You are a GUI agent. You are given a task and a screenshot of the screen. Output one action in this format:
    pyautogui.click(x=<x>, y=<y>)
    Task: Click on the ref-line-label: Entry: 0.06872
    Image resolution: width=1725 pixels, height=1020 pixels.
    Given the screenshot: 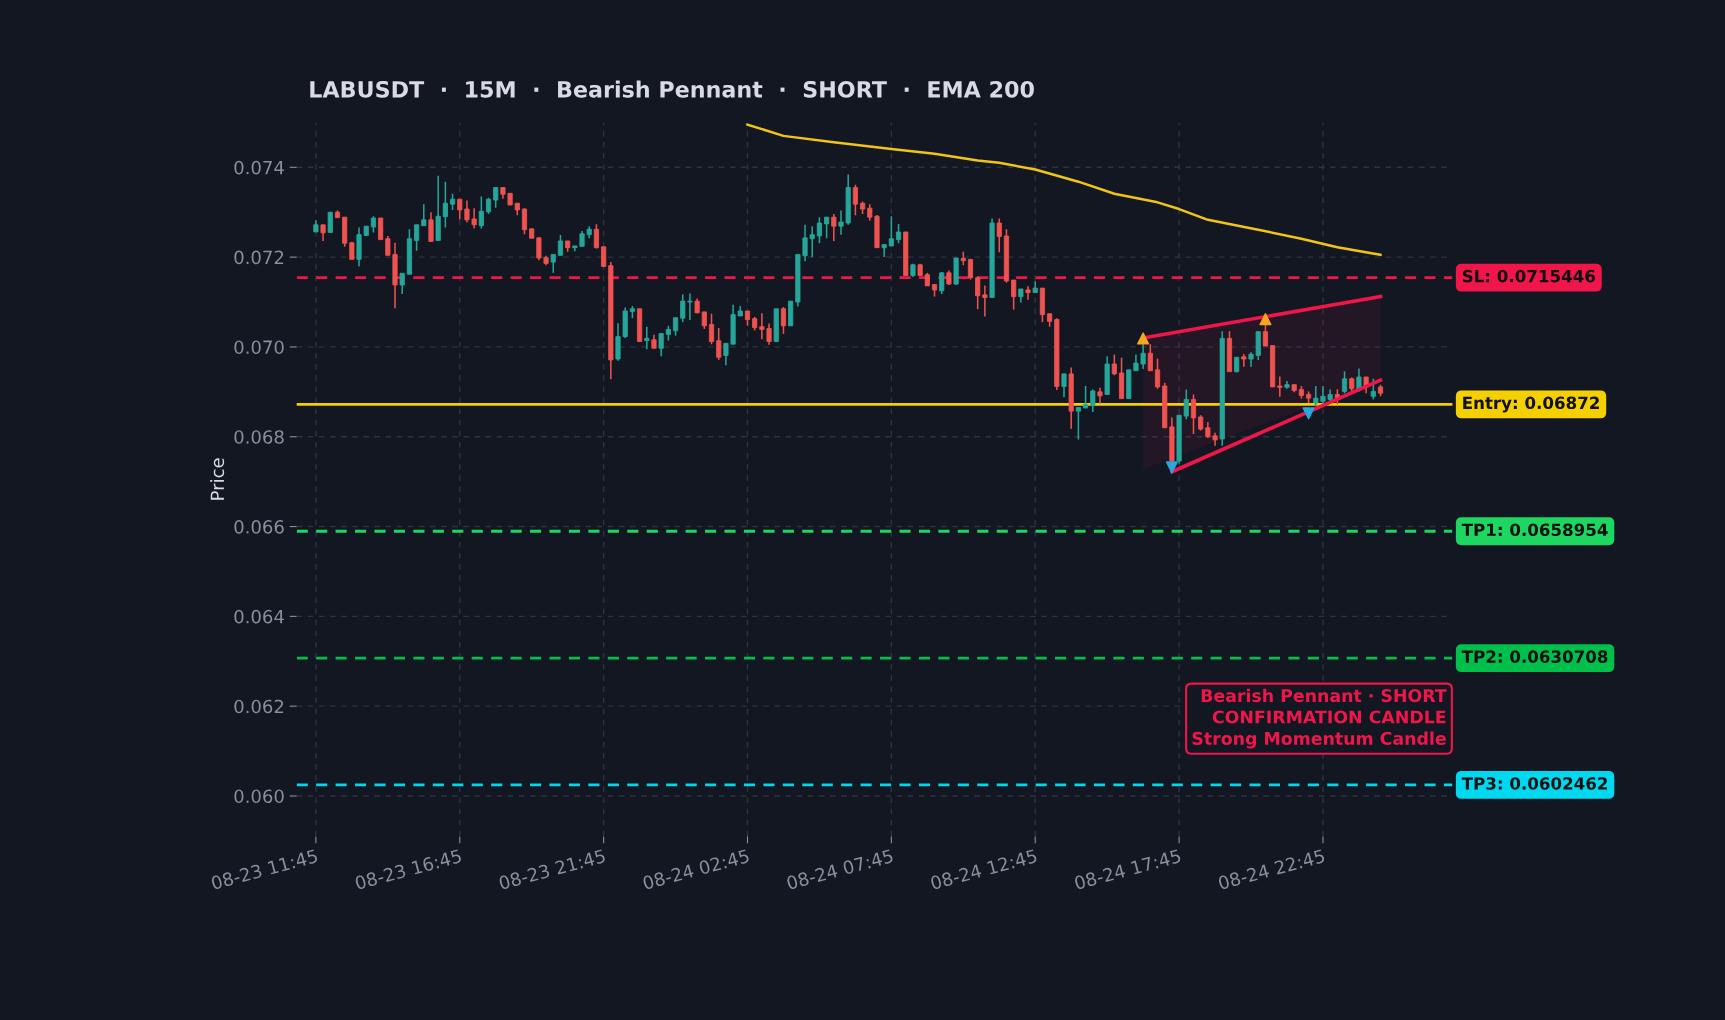 What is the action you would take?
    pyautogui.click(x=1531, y=404)
    